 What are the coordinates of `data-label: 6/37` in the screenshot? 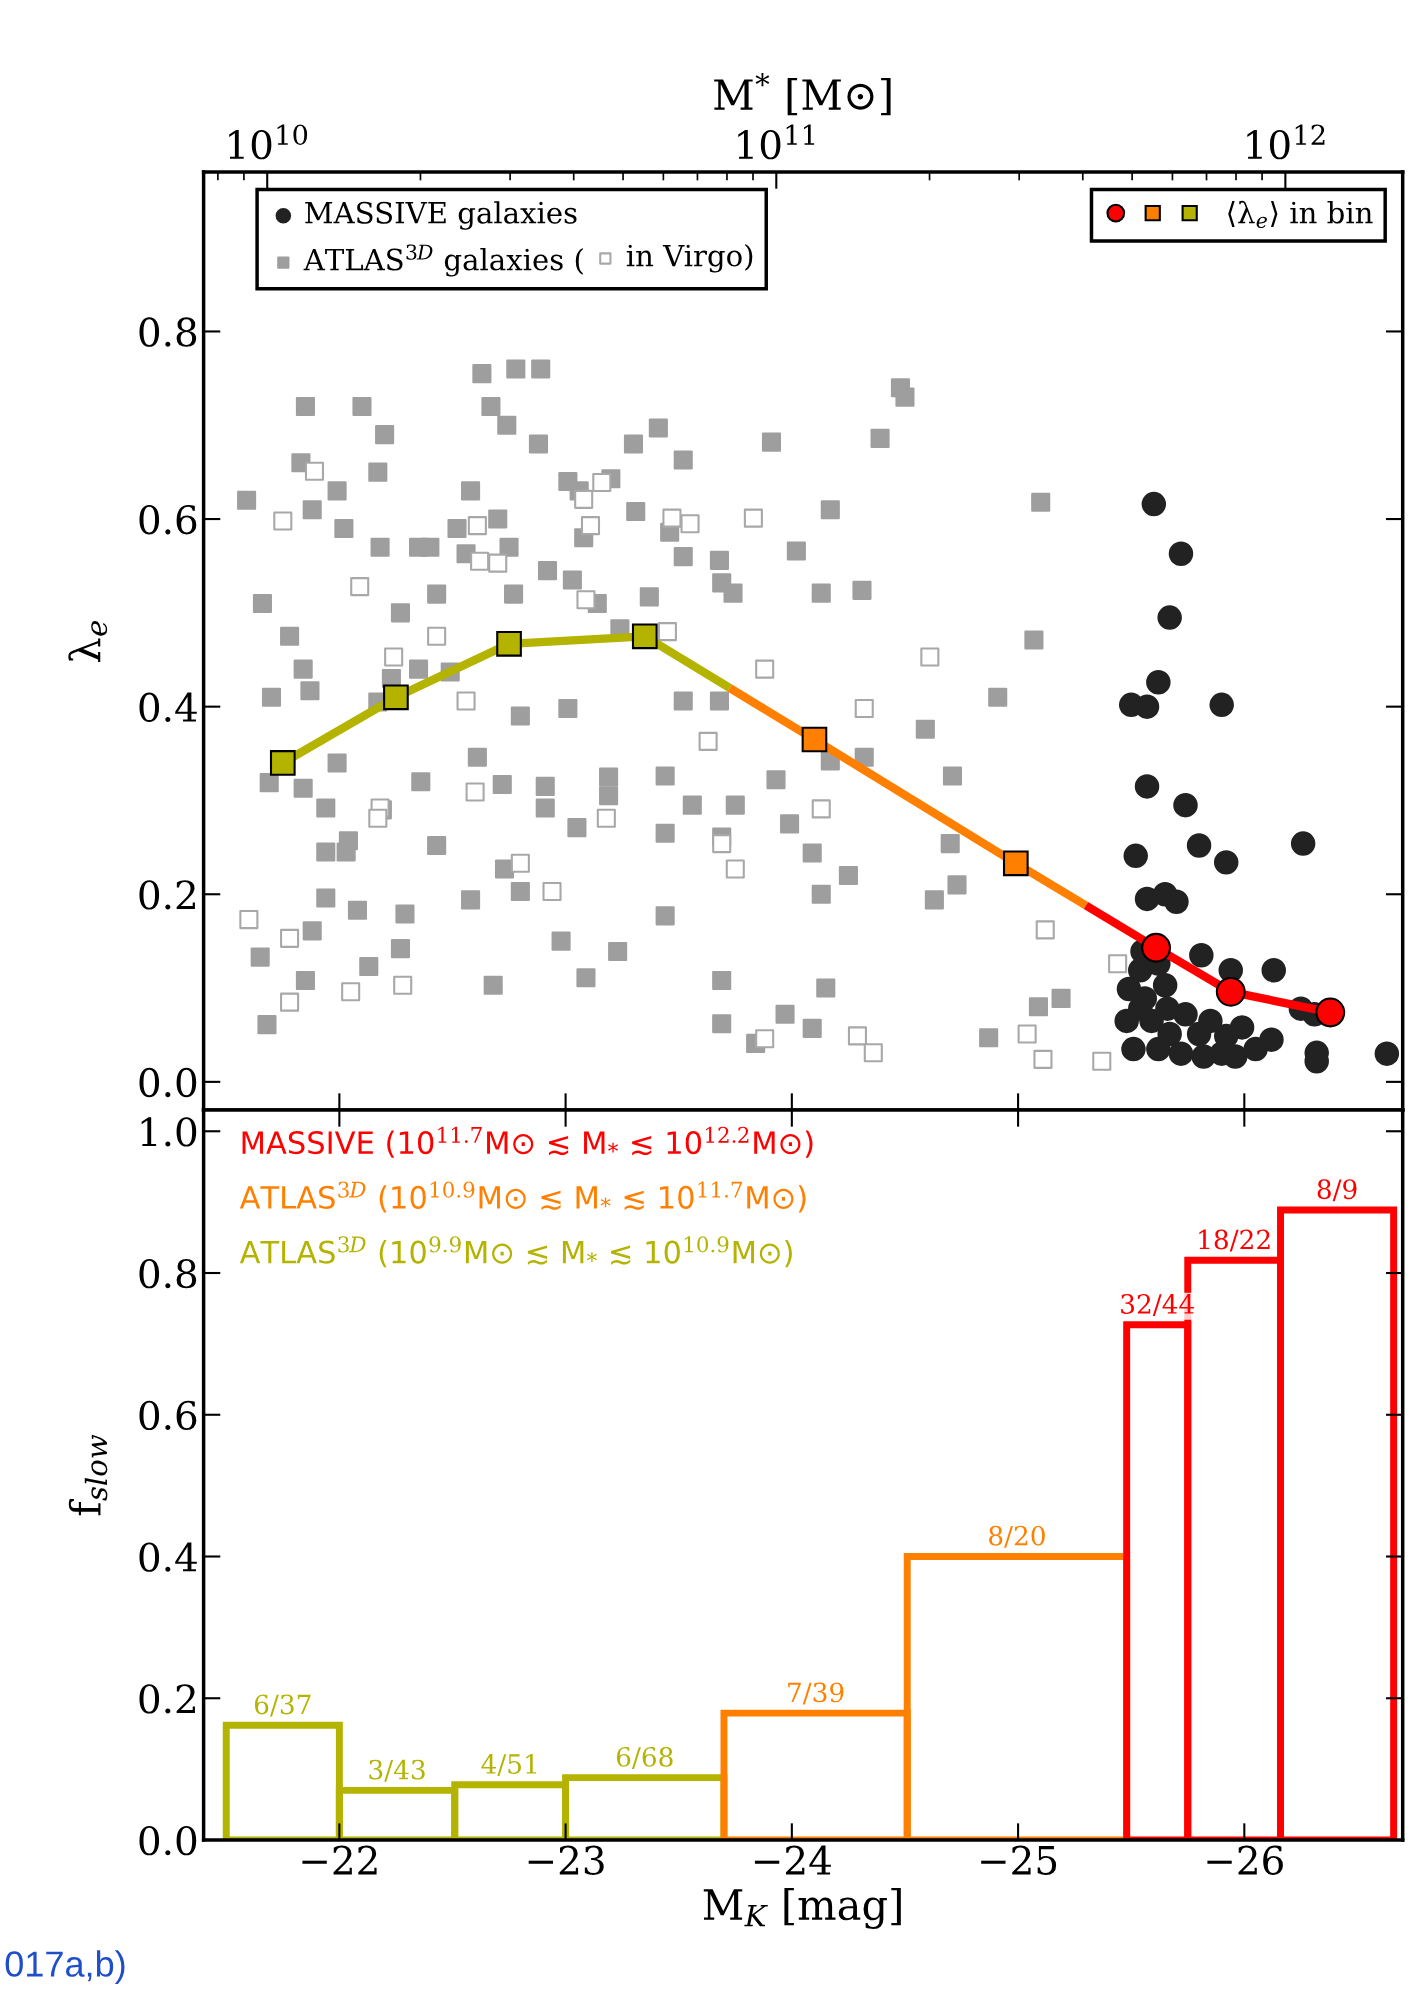 It's located at (282, 1705).